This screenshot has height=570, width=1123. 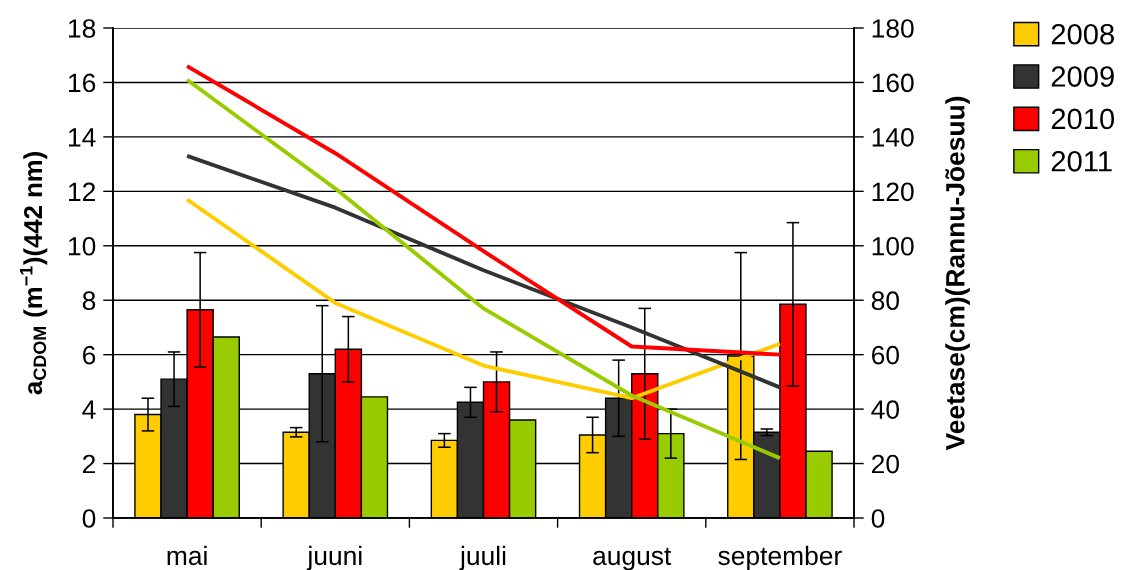 I want to click on y2-tick-label: 120, so click(x=893, y=192).